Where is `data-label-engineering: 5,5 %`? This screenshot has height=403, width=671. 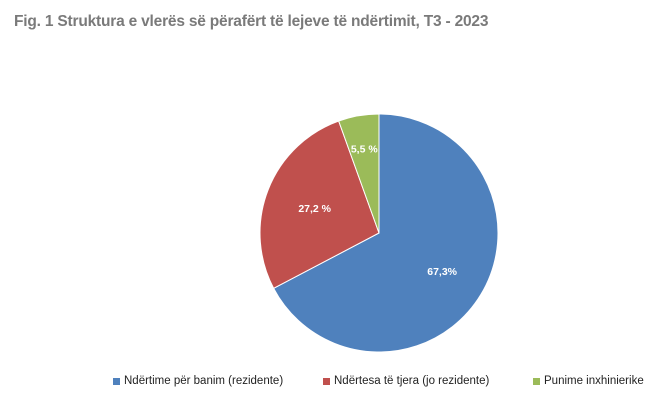 data-label-engineering: 5,5 % is located at coordinates (365, 150).